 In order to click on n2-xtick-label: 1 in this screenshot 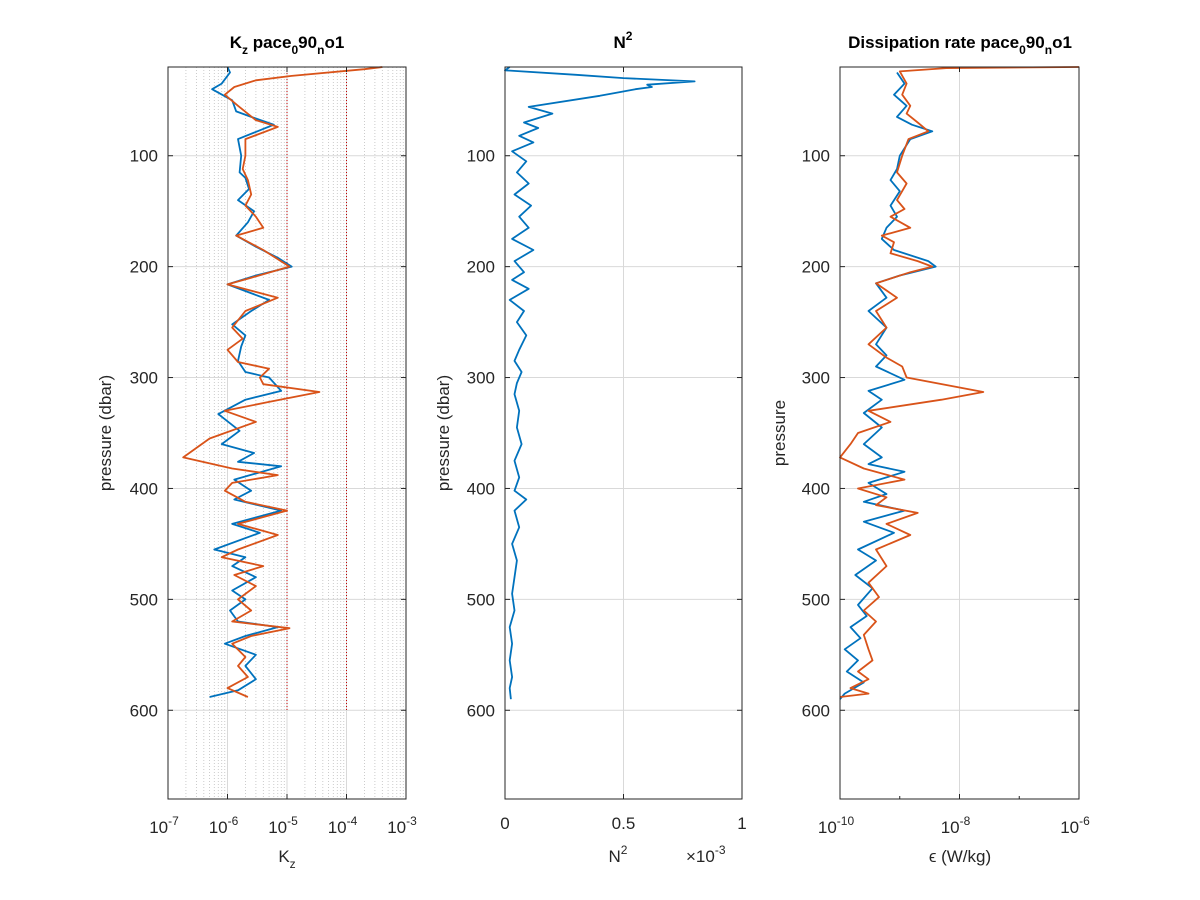, I will do `click(741, 823)`.